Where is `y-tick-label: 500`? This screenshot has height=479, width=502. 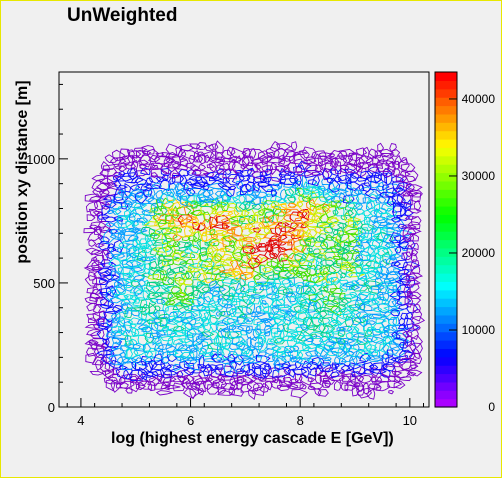
y-tick-label: 500 is located at coordinates (44, 283).